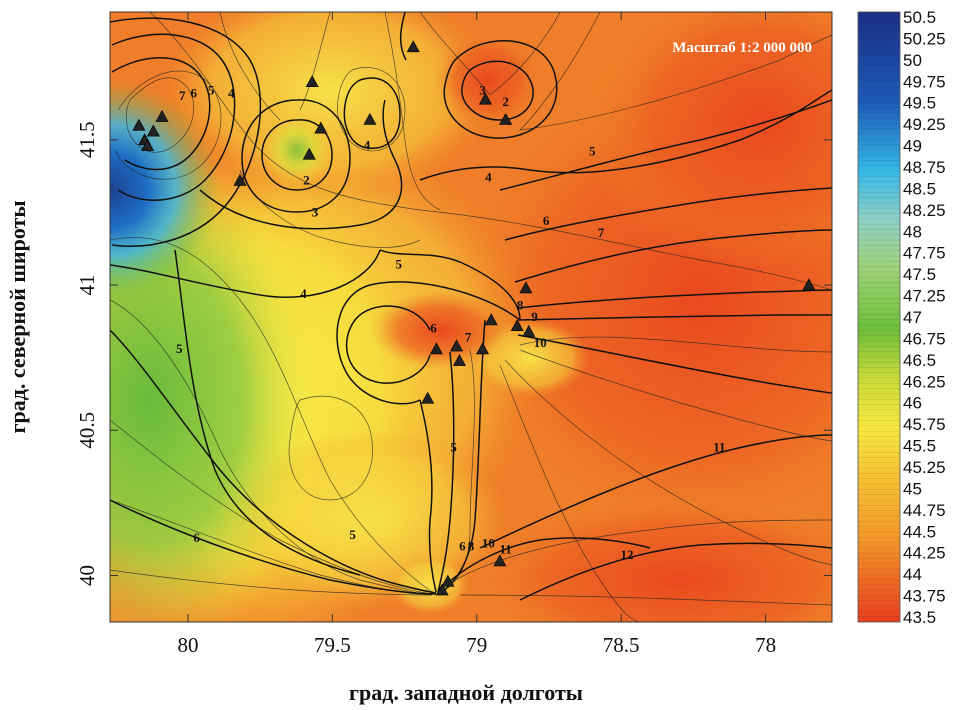 The image size is (959, 710). What do you see at coordinates (626, 554) in the screenshot?
I see `isoline-label: 12` at bounding box center [626, 554].